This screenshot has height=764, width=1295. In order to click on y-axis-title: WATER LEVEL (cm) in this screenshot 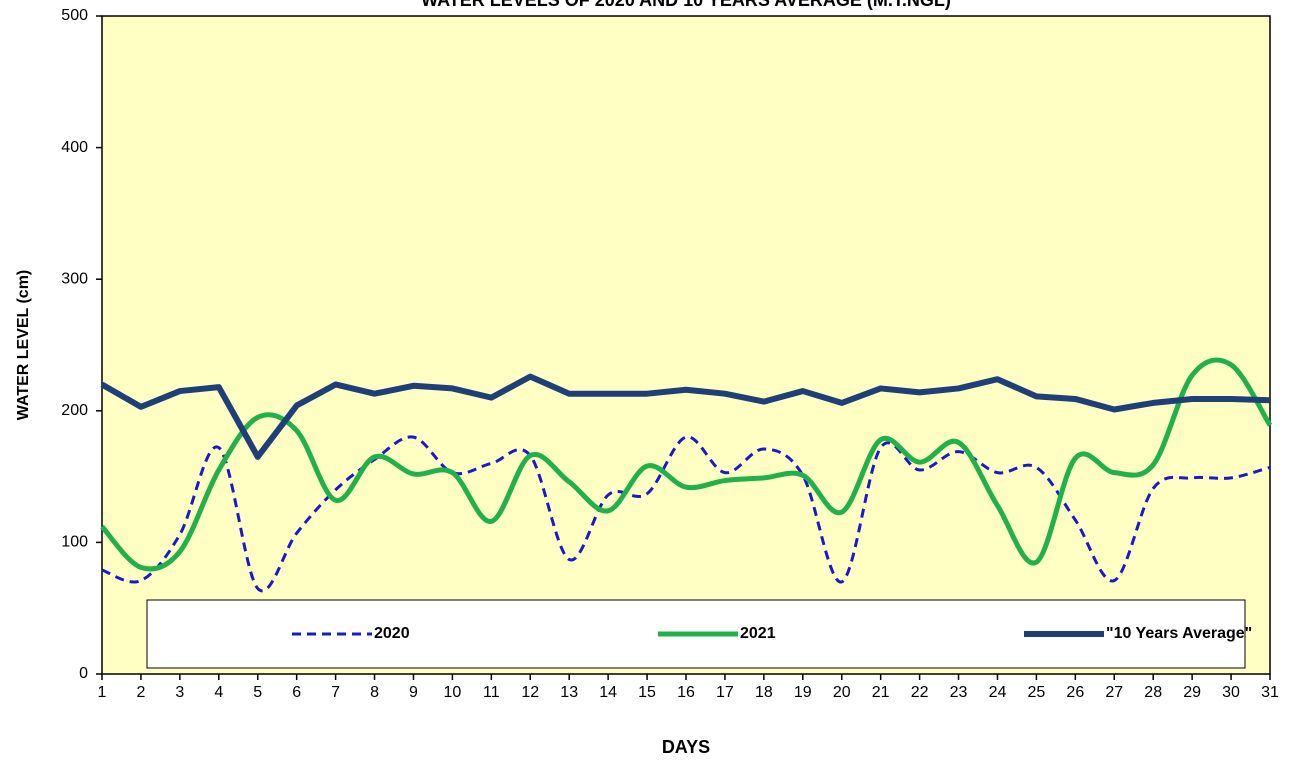, I will do `click(23, 345)`.